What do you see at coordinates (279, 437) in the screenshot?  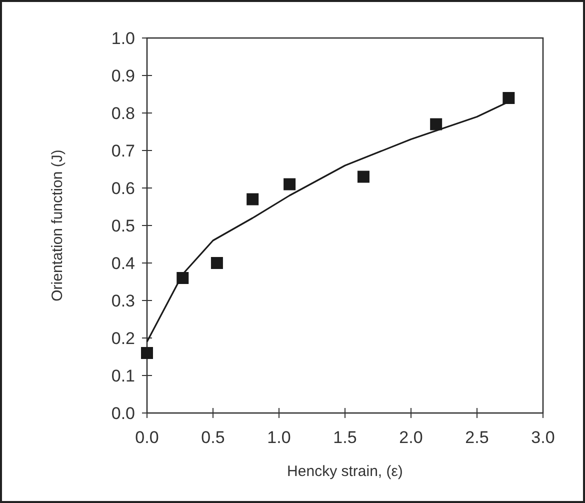 I see `x-tick-label: 1.0` at bounding box center [279, 437].